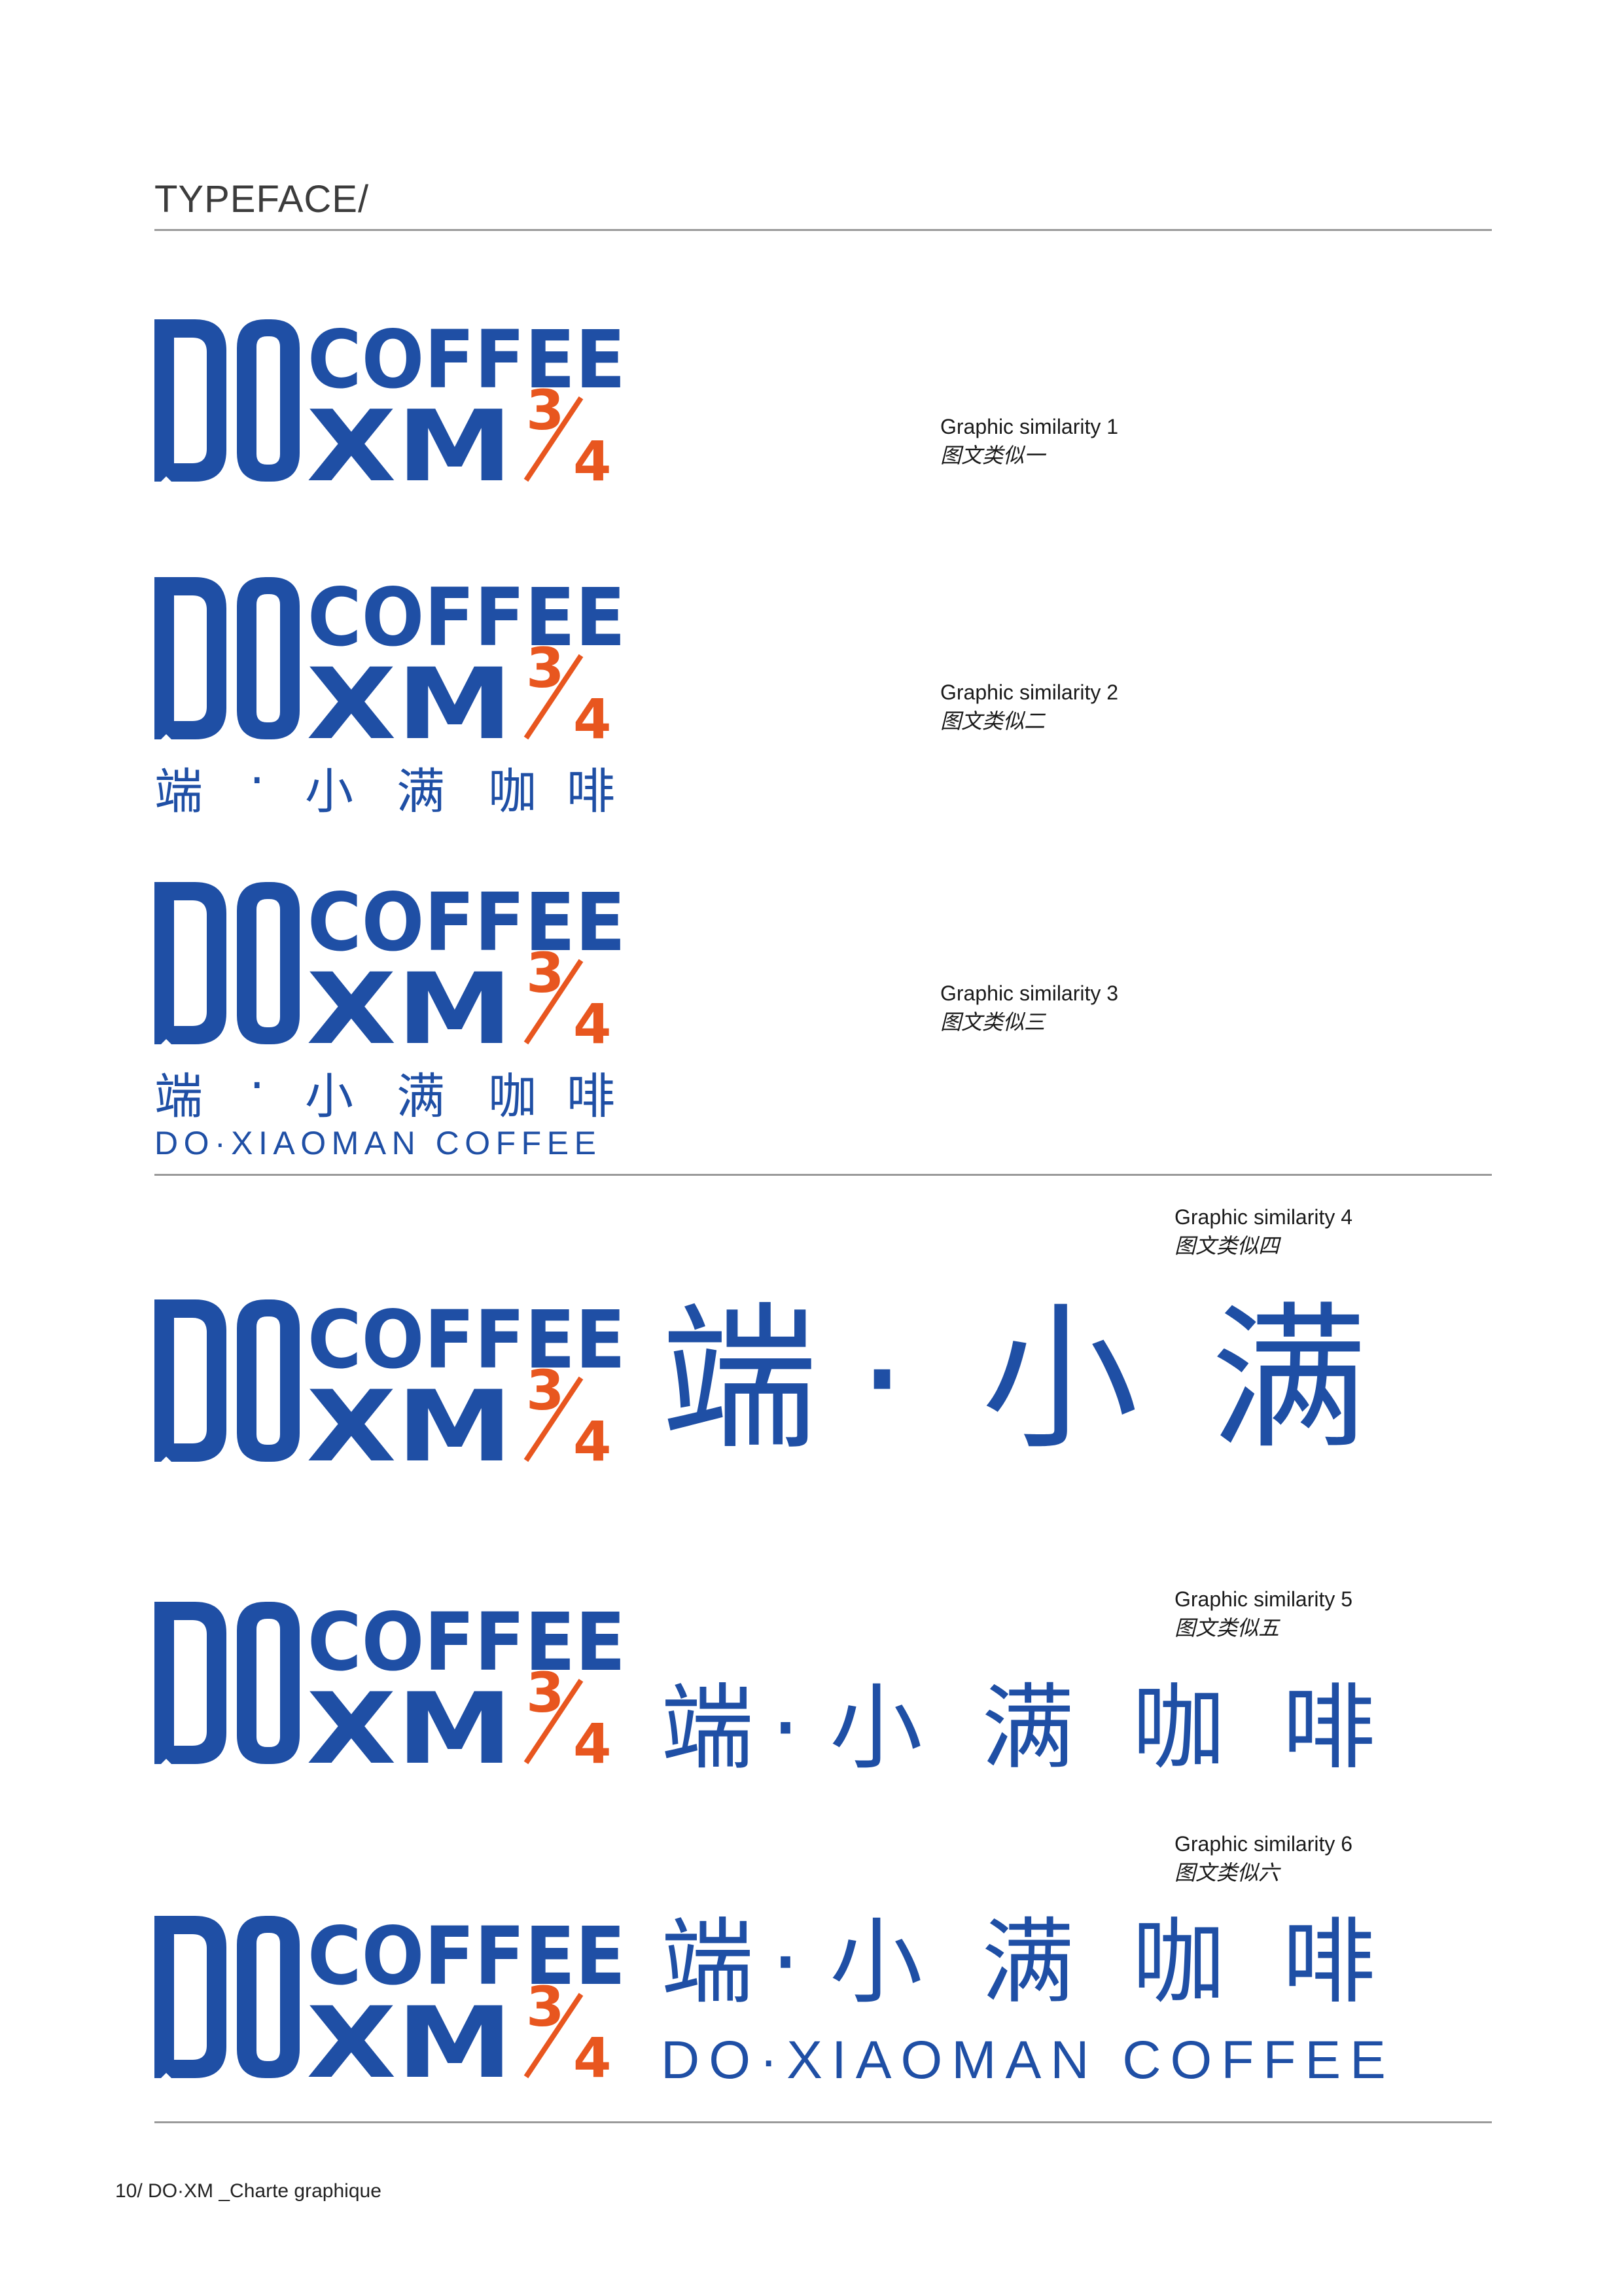 This screenshot has width=1624, height=2296. What do you see at coordinates (823, 2122) in the screenshot?
I see `bottom-divider` at bounding box center [823, 2122].